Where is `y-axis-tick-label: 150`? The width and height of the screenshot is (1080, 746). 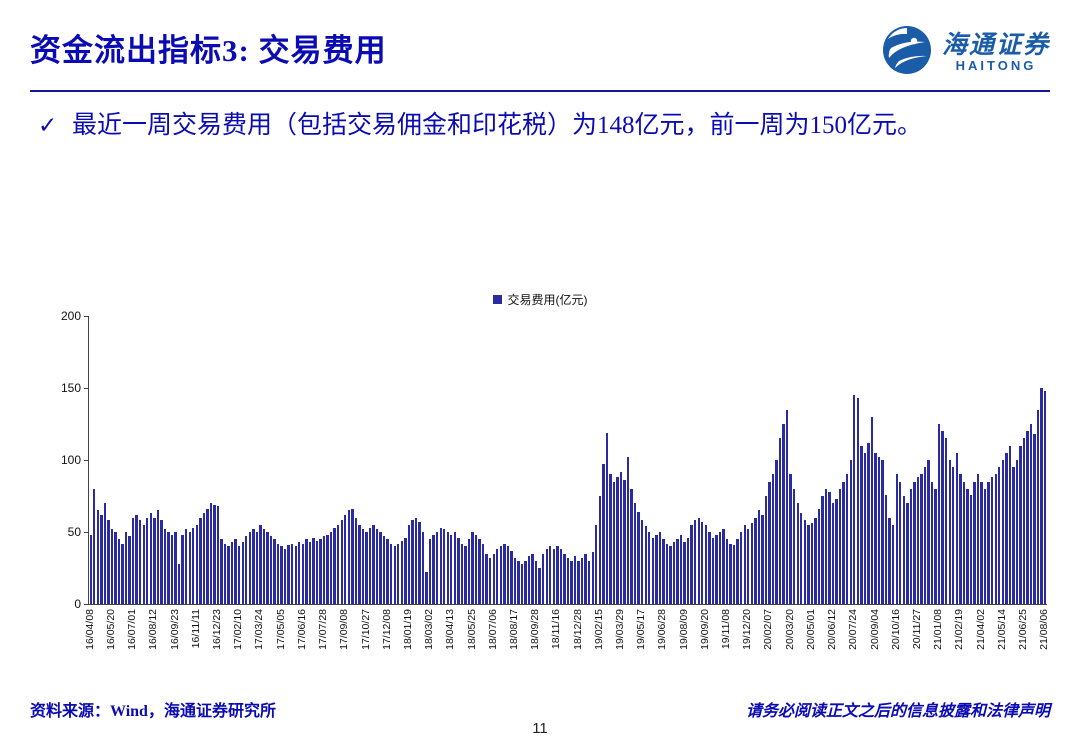
y-axis-tick-label: 150 is located at coordinates (70, 388).